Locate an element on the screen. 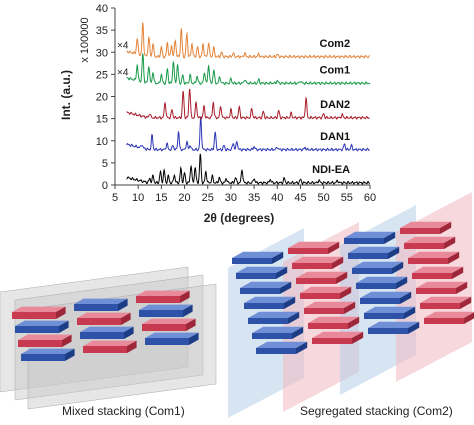 The height and width of the screenshot is (425, 474). y-tick-label: 10 is located at coordinates (102, 142).